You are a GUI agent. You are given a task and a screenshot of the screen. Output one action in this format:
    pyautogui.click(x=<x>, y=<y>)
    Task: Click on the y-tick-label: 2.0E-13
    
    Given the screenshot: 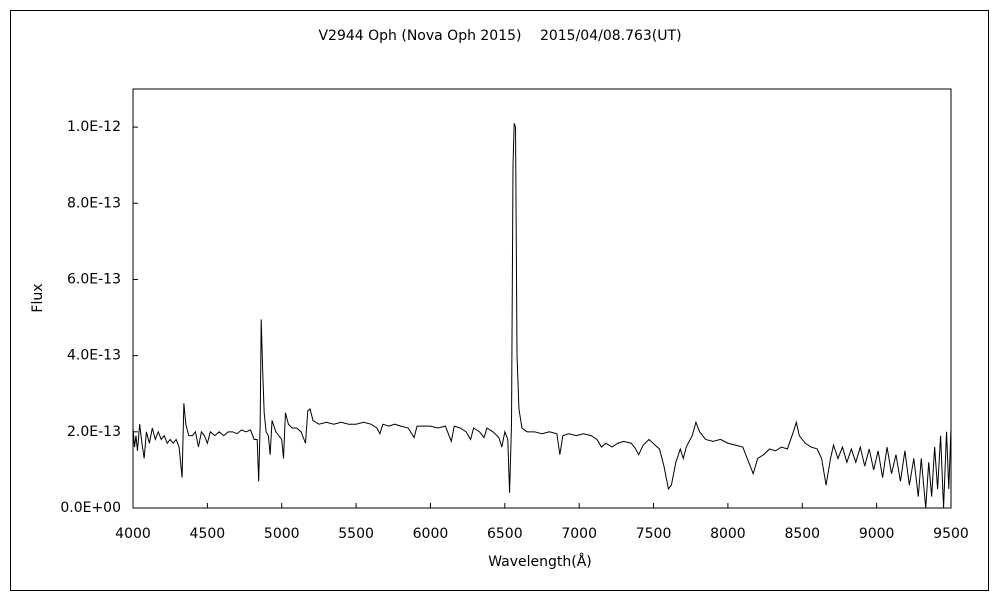 What is the action you would take?
    pyautogui.click(x=94, y=432)
    